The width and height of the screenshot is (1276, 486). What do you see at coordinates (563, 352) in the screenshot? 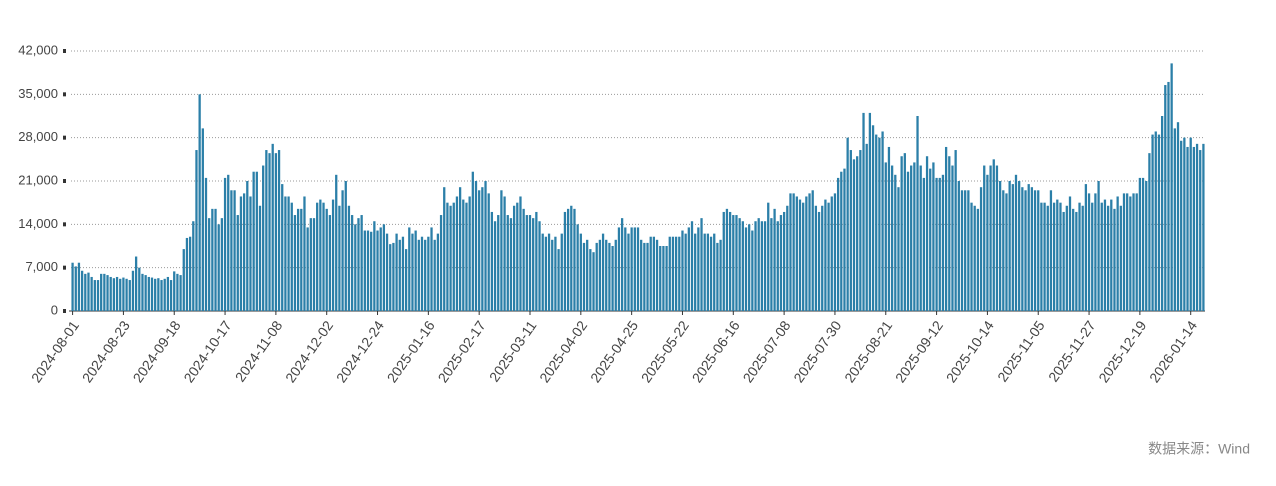
I see `x-tick-label: 2025-04-02` at bounding box center [563, 352].